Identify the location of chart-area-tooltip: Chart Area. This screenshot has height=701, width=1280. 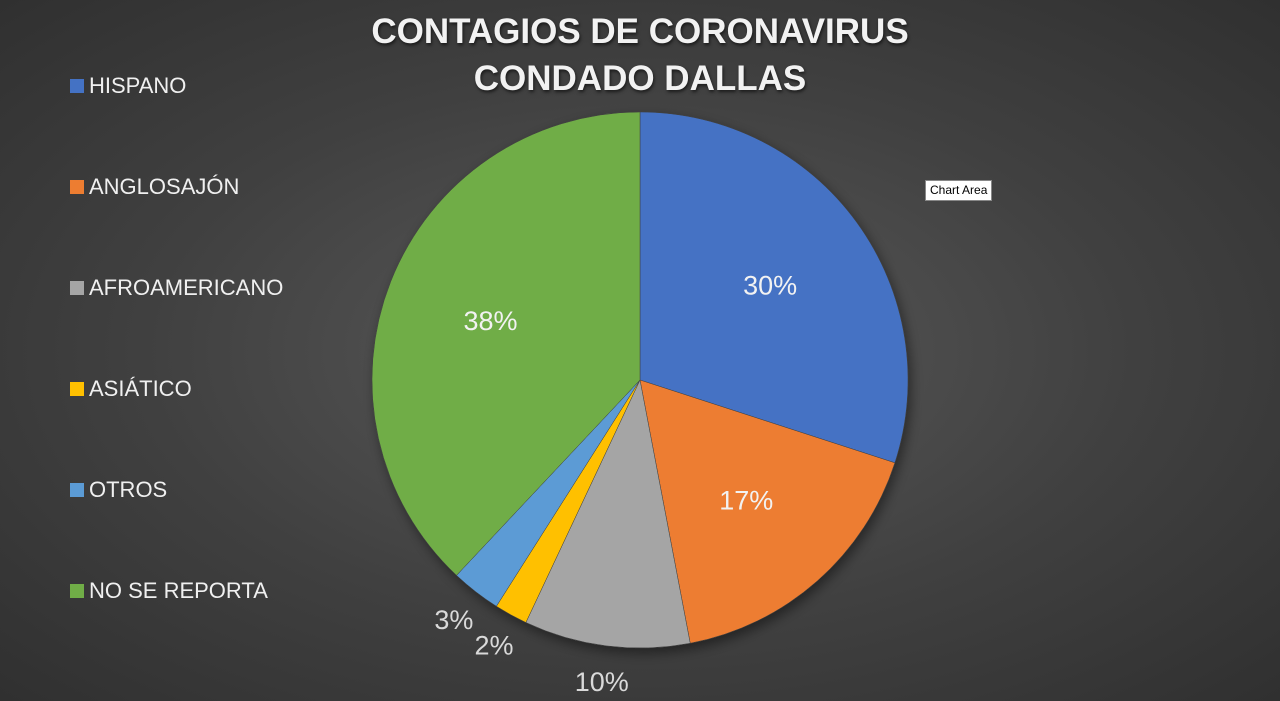
(959, 190).